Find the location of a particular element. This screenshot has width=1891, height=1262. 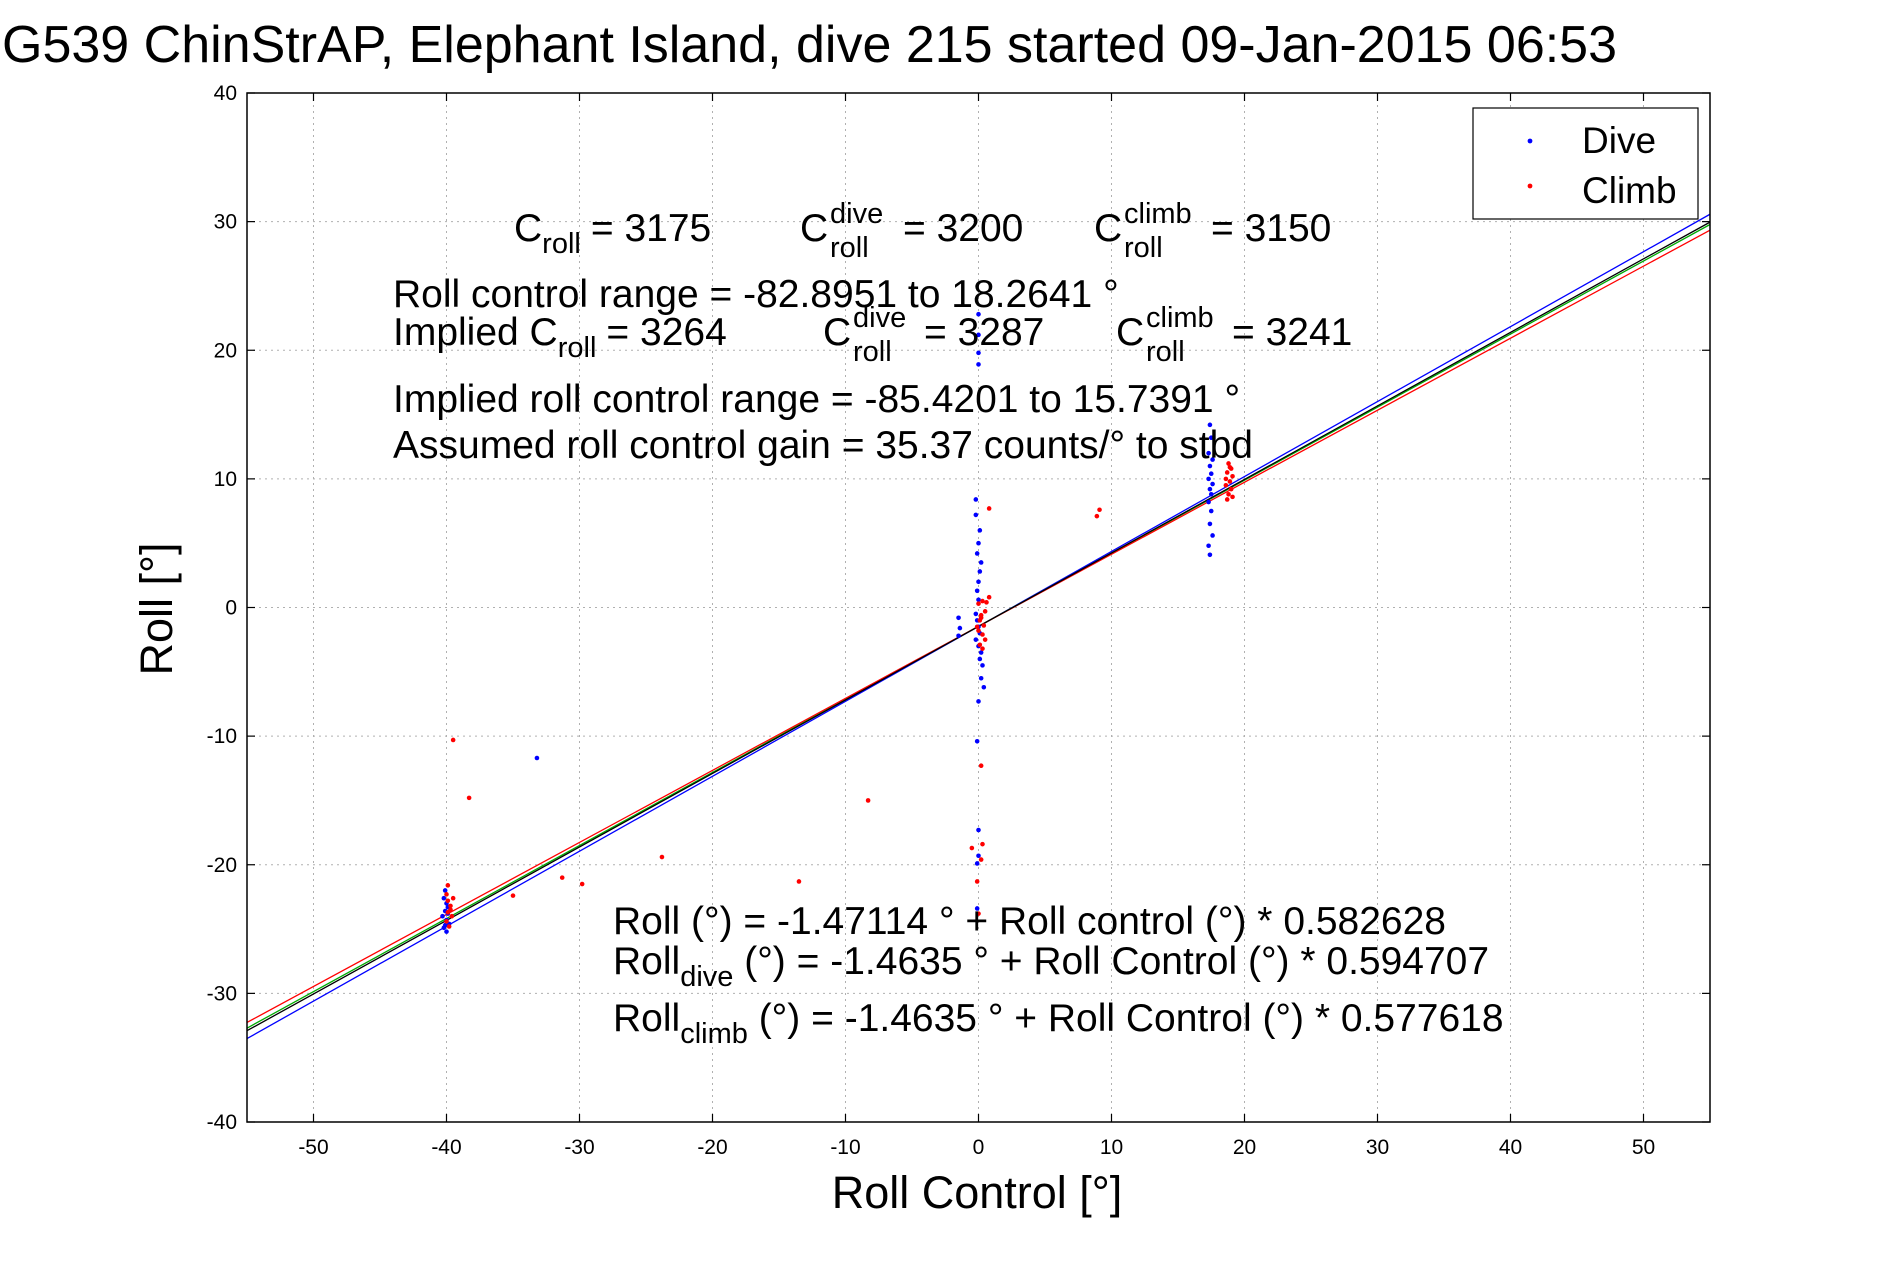

x-tick-label: -10 is located at coordinates (845, 1147).